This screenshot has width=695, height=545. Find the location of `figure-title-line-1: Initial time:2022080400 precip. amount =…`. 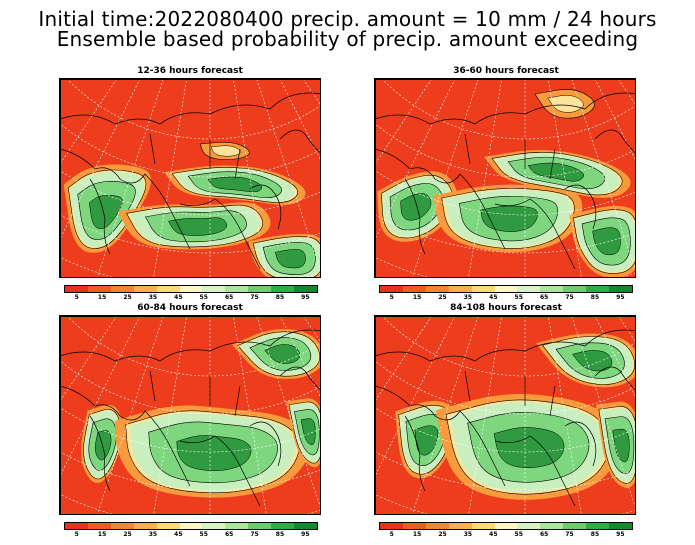

figure-title-line-1: Initial time:2022080400 precip. amount =… is located at coordinates (347, 19).